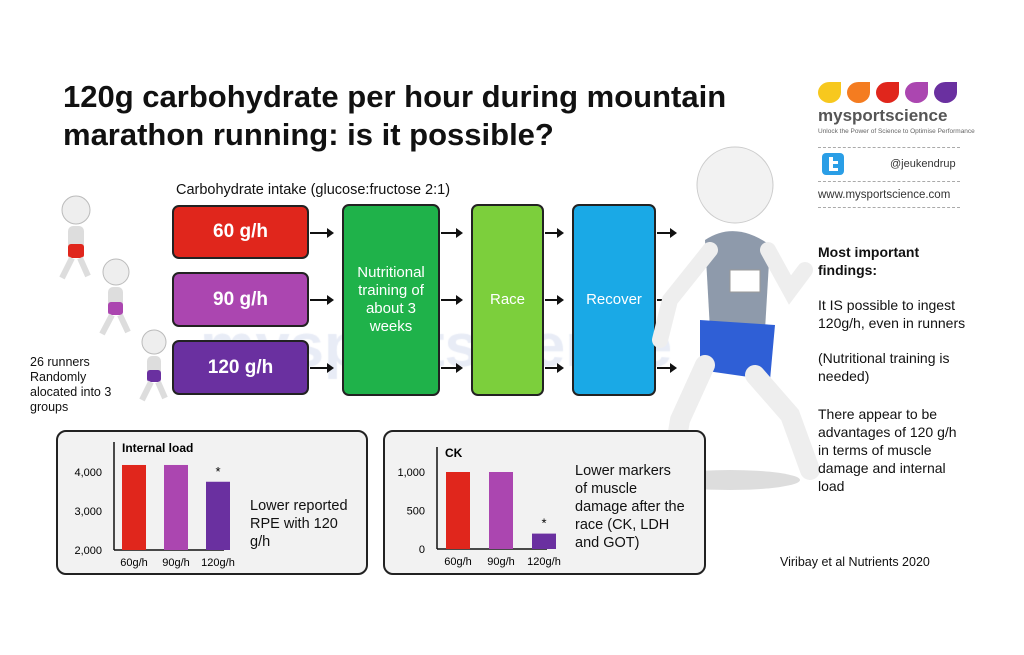  I want to click on runner-darkpurple-icon, so click(153, 365).